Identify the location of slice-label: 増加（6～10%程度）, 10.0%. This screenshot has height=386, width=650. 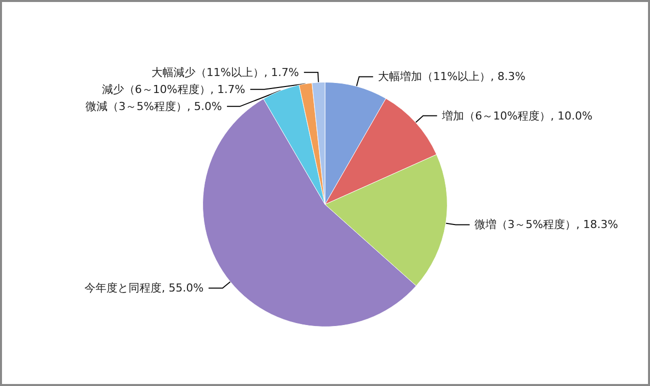
(516, 115).